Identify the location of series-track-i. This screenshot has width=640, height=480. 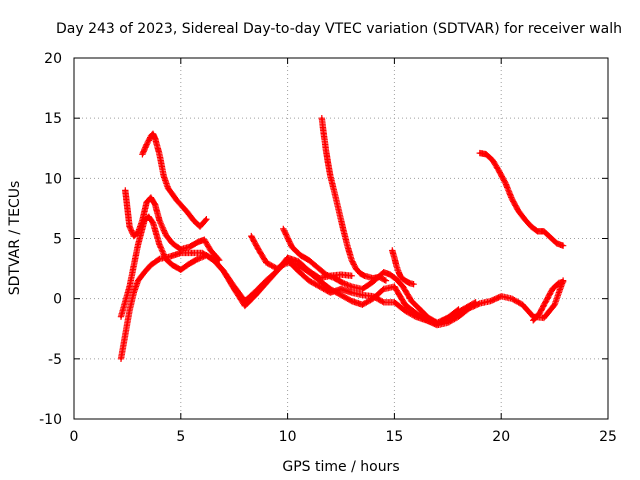
(521, 199).